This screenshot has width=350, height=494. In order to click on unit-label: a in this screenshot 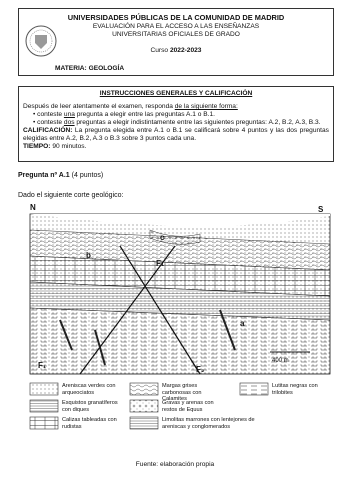, I will do `click(242, 323)`.